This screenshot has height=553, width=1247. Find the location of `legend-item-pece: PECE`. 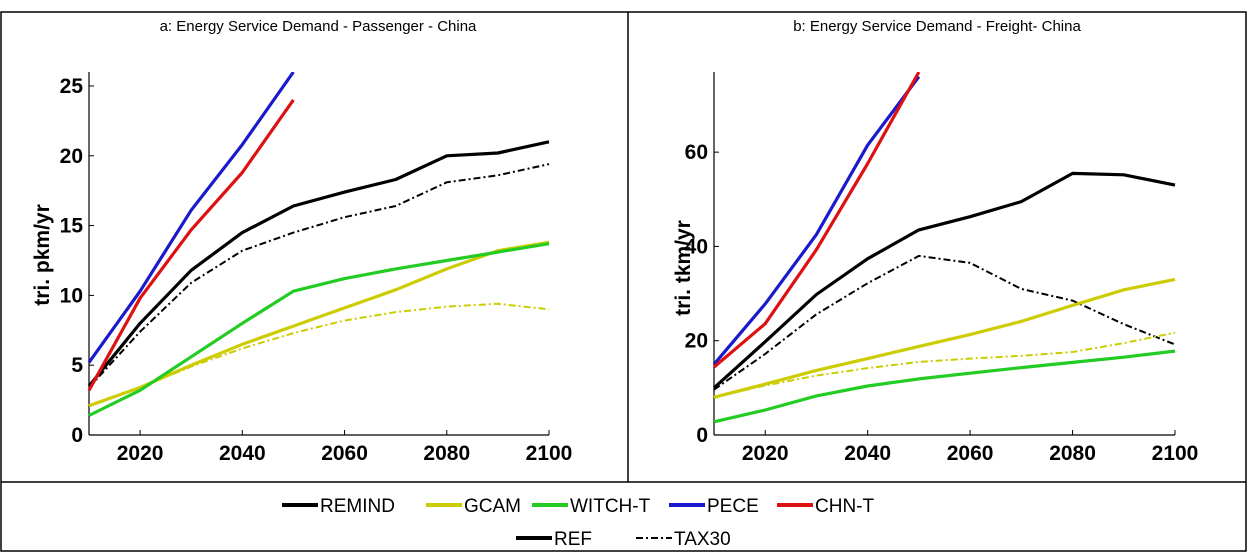

legend-item-pece: PECE is located at coordinates (714, 506).